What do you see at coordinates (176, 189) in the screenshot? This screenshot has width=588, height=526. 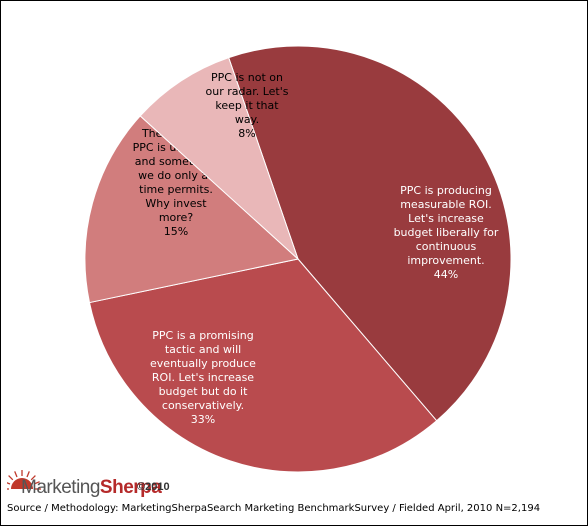 I see `slice-label-line: time permits.` at bounding box center [176, 189].